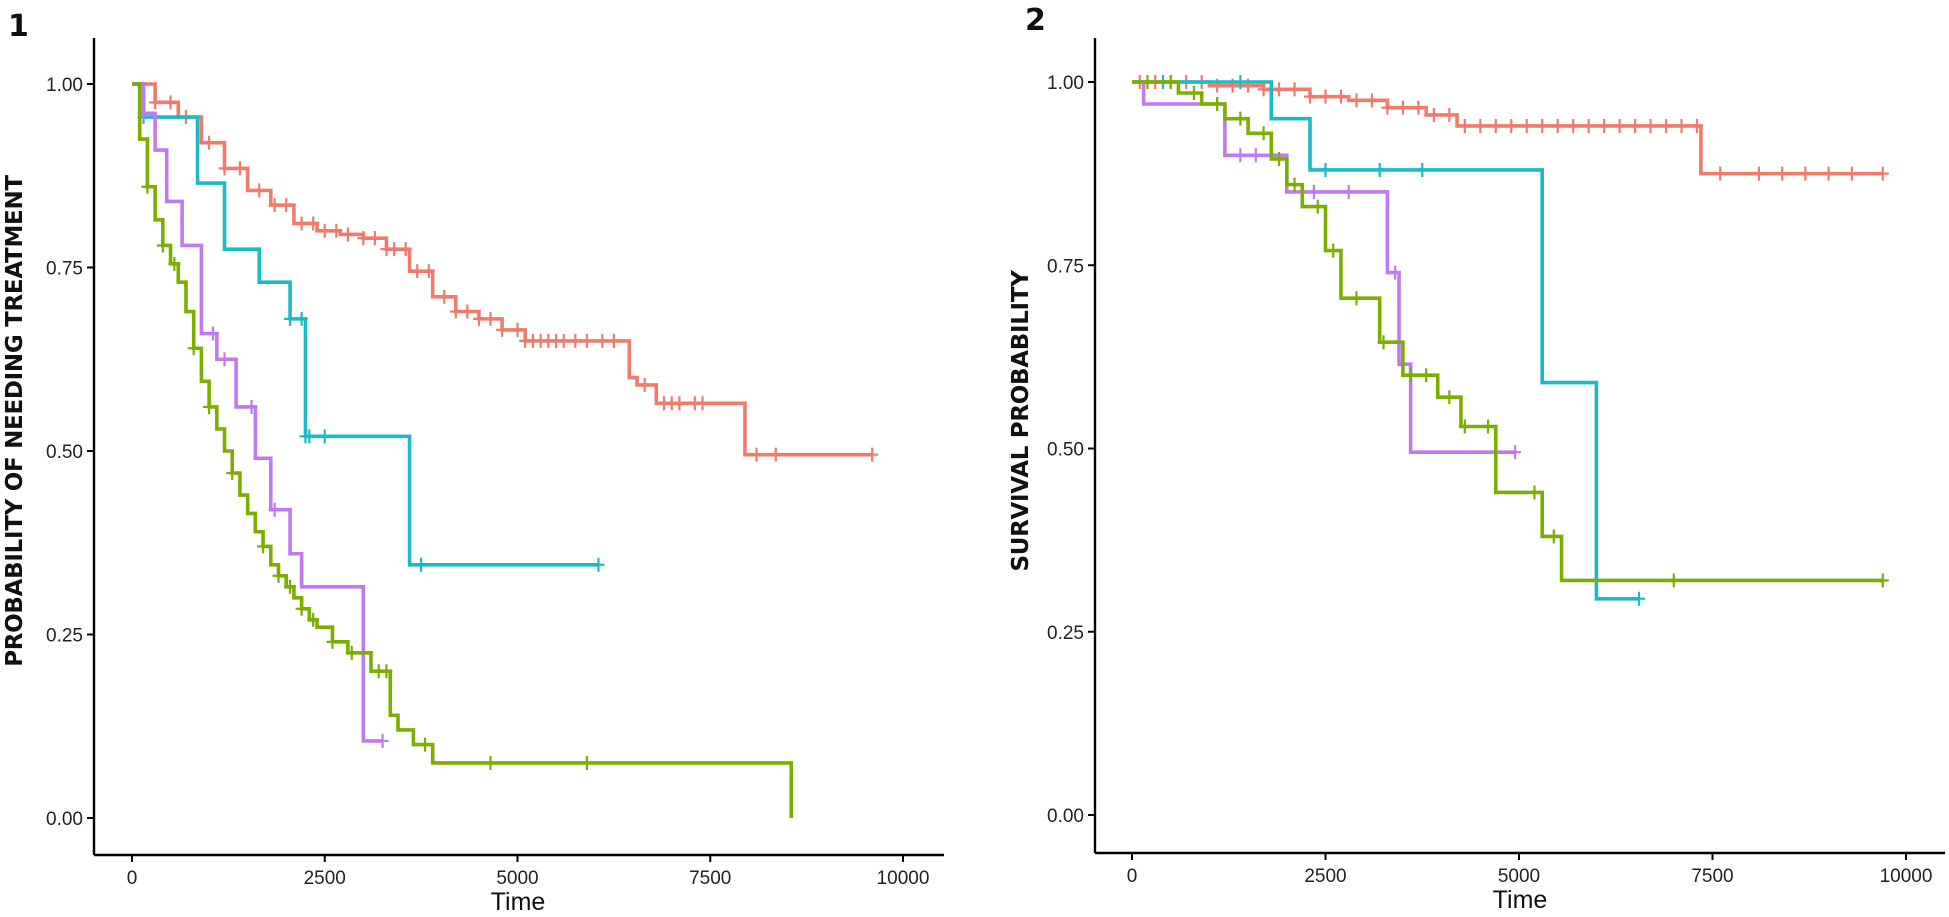  Describe the element at coordinates (64, 636) in the screenshot. I see `y-tick-label: 0.25` at that location.